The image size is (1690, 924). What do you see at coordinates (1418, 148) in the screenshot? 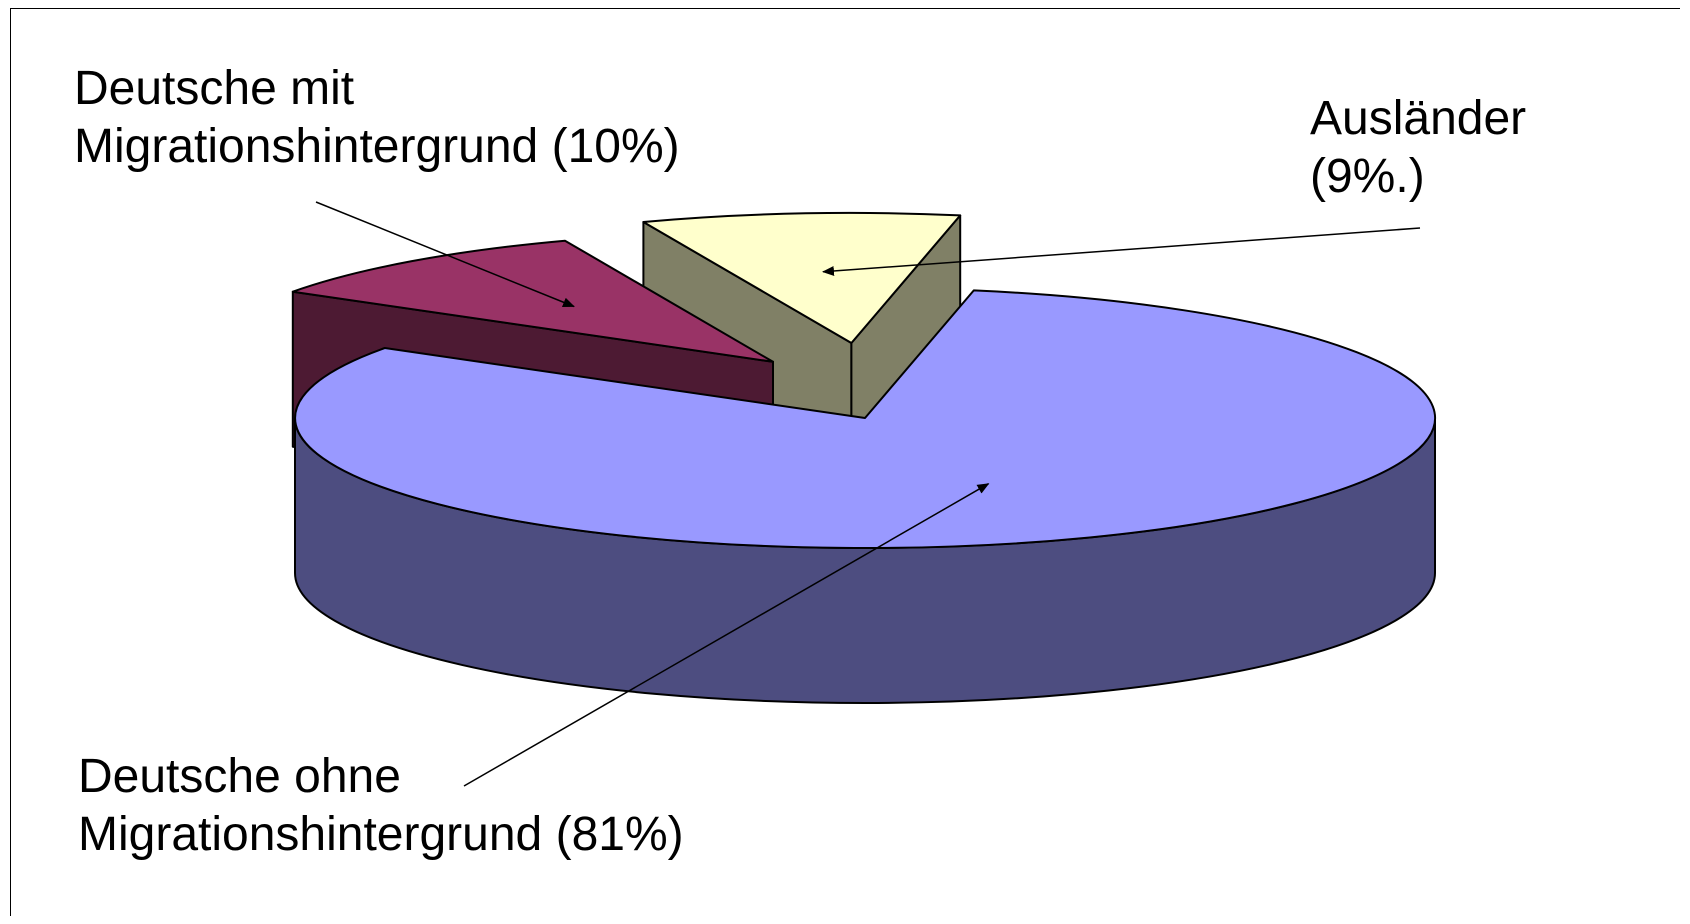
I see `slice-label-auslaender: Ausländer (9%.)` at bounding box center [1418, 148].